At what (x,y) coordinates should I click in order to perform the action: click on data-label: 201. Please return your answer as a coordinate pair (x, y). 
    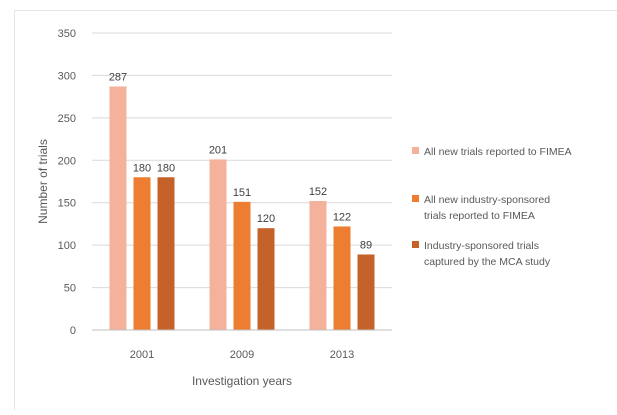
    Looking at the image, I should click on (218, 150).